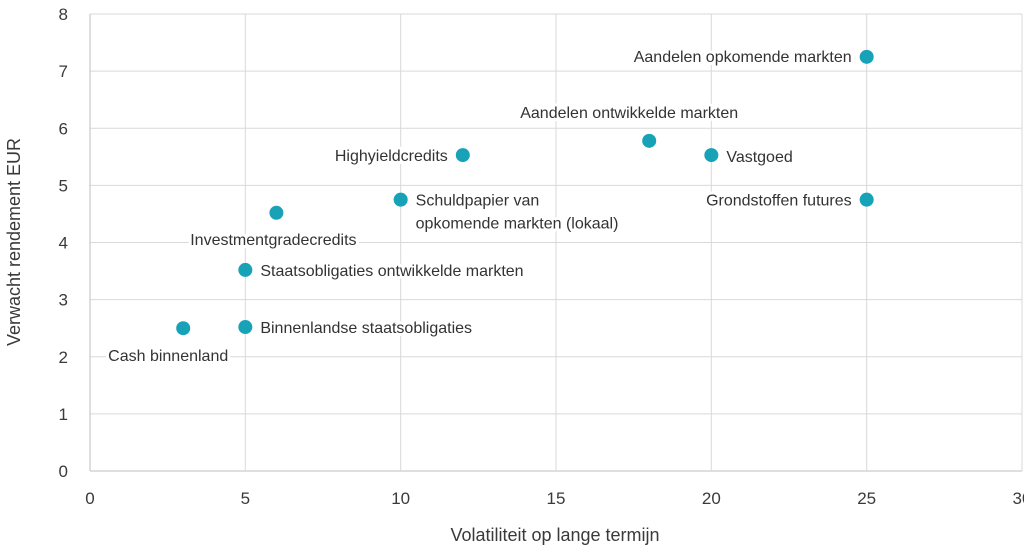  I want to click on y-tick-label: 8, so click(63, 14).